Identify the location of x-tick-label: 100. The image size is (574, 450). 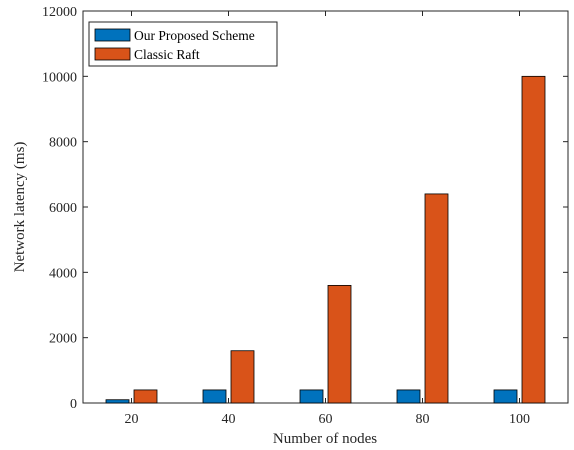
(519, 419).